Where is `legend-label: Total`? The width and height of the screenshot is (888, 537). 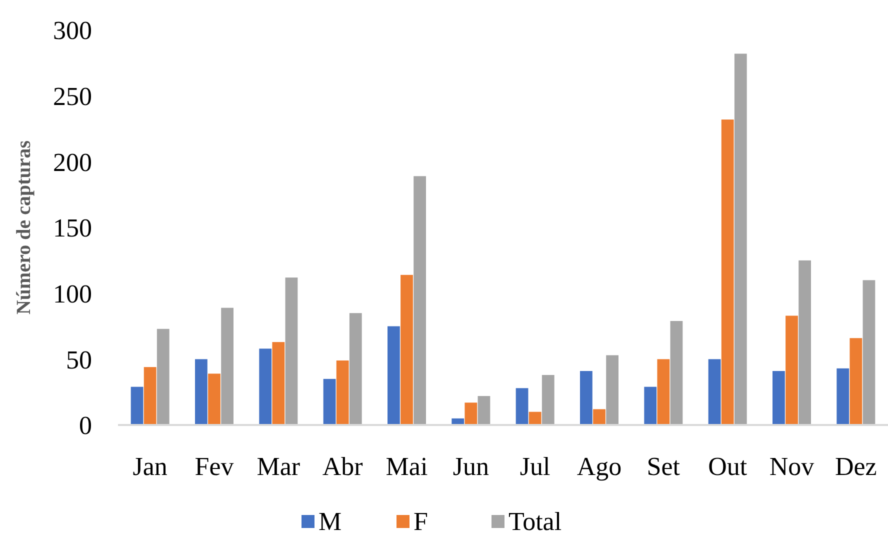
legend-label: Total is located at coordinates (535, 521).